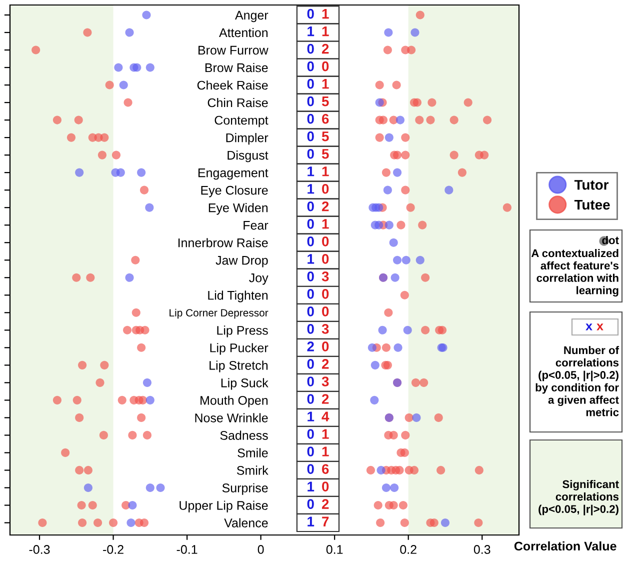  What do you see at coordinates (258, 279) in the screenshot?
I see `y-tick-label: Joy` at bounding box center [258, 279].